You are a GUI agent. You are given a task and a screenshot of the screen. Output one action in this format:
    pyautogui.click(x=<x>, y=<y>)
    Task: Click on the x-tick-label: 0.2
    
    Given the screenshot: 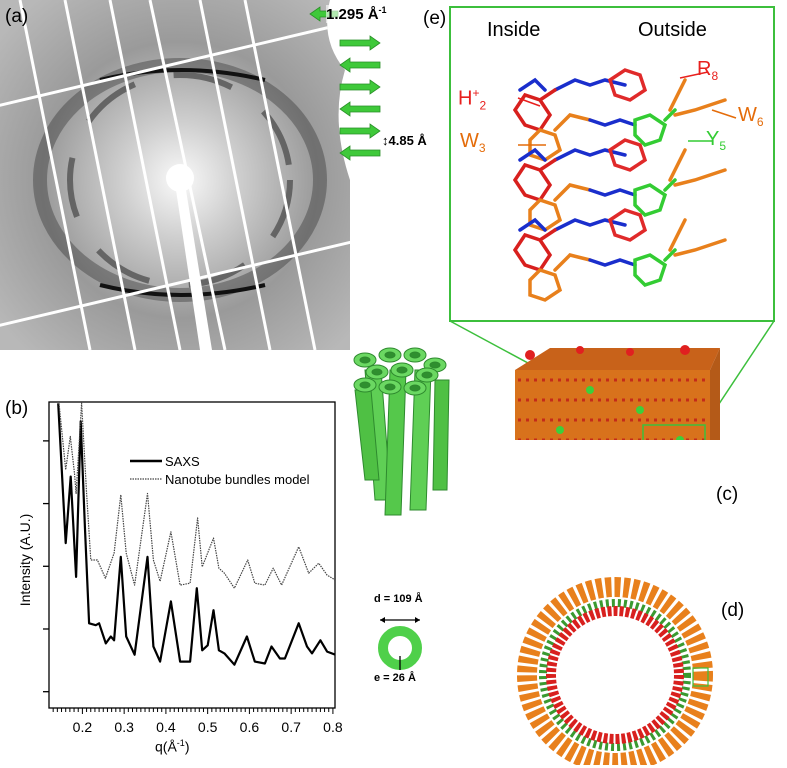 What is the action you would take?
    pyautogui.click(x=83, y=727)
    